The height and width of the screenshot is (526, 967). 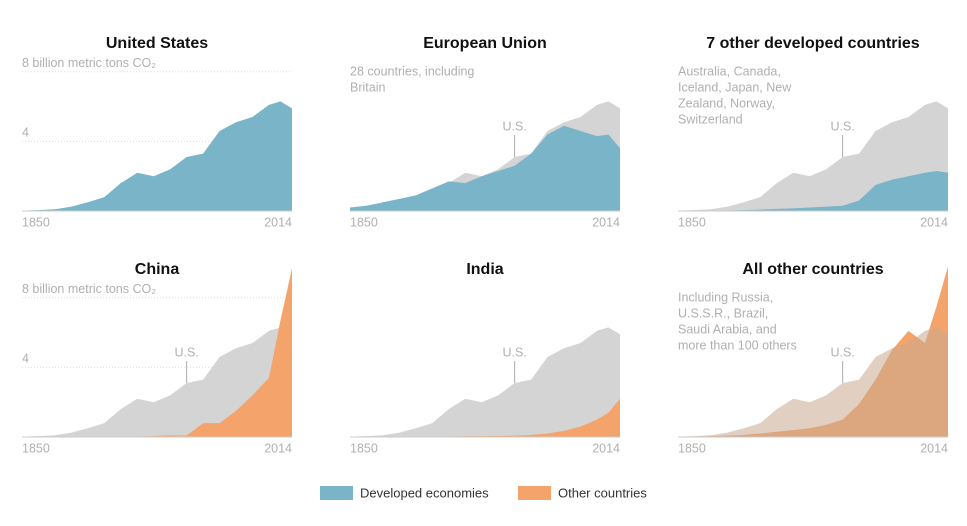 What do you see at coordinates (412, 71) in the screenshot?
I see `note: 28 countries, including` at bounding box center [412, 71].